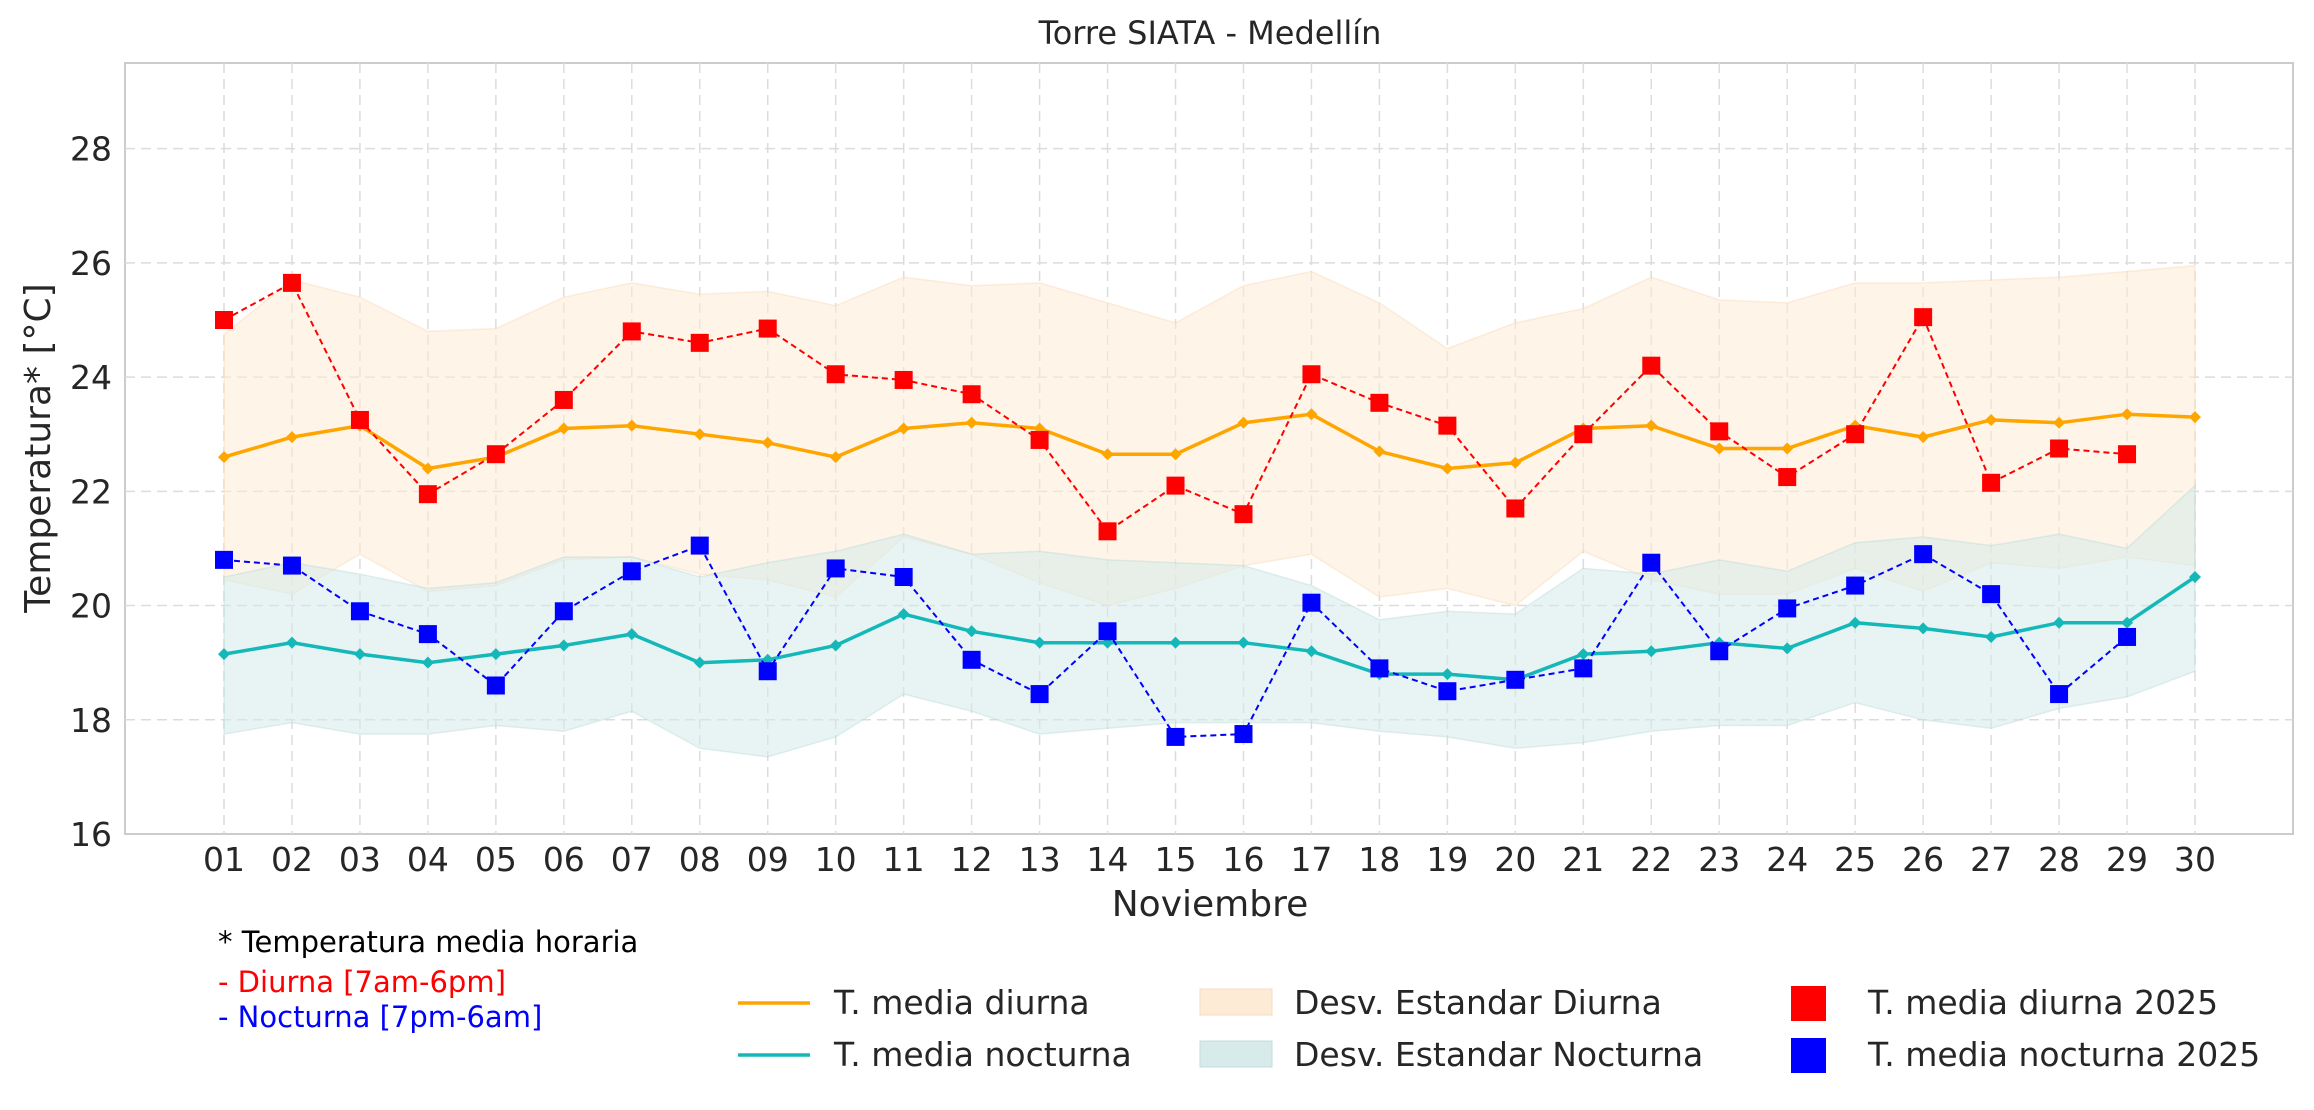 The width and height of the screenshot is (2314, 1110). I want to click on legend-swatch-nocturna-band, so click(1236, 1054).